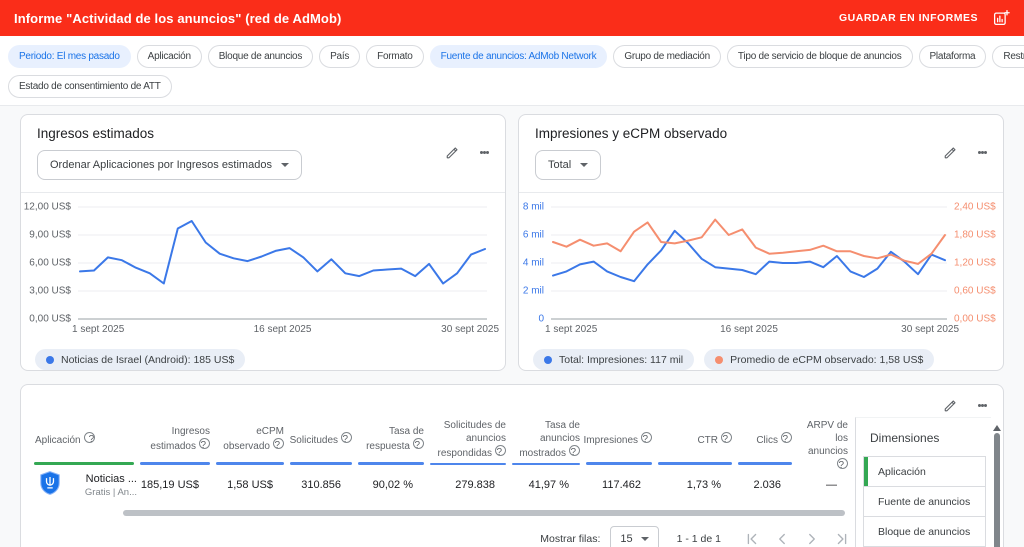 The image size is (1024, 547). Describe the element at coordinates (634, 536) in the screenshot. I see `rows-per-page-select: 15` at that location.